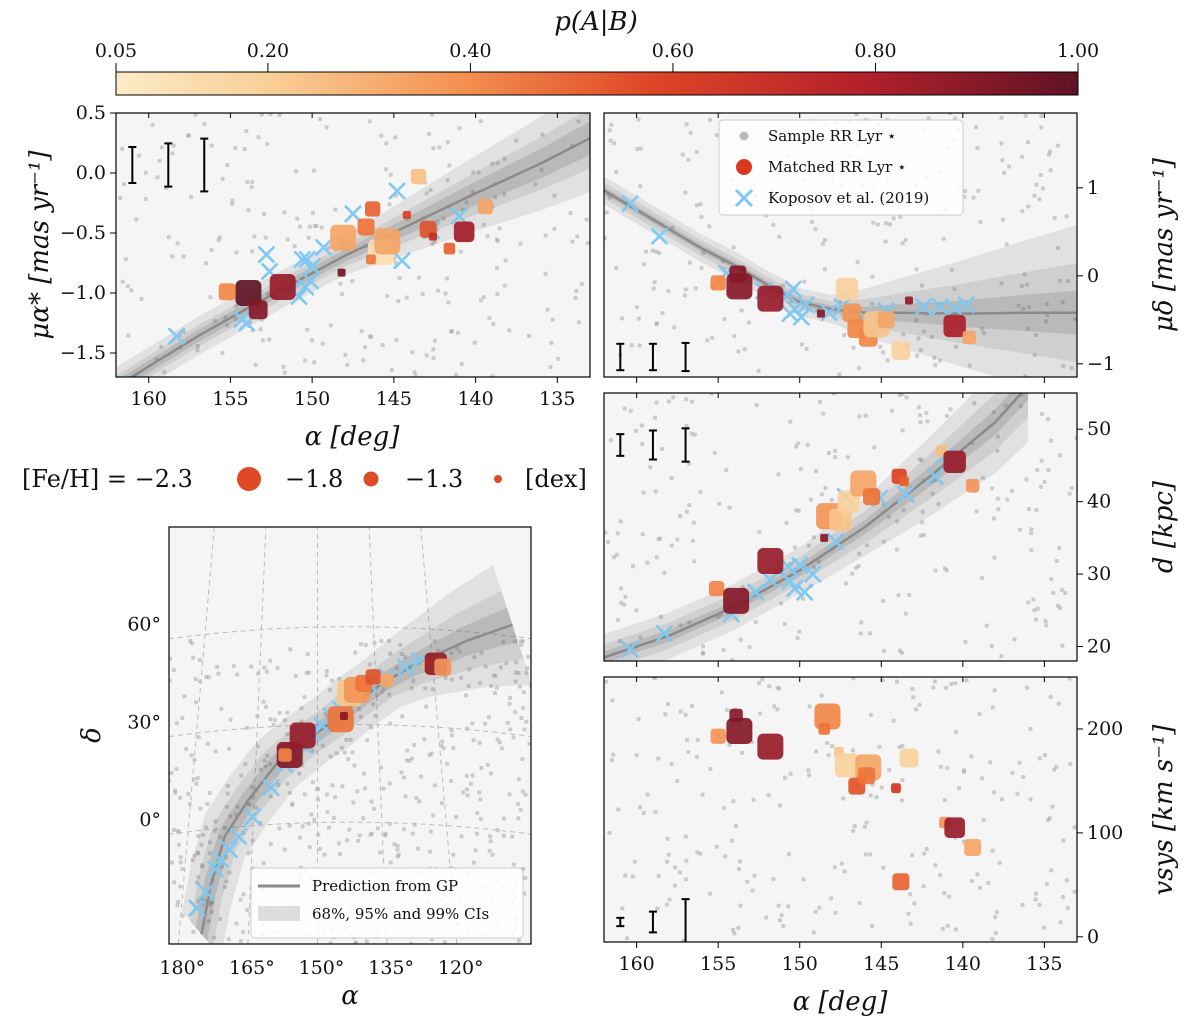  I want to click on gp-confidence-band, so click(357, 774).